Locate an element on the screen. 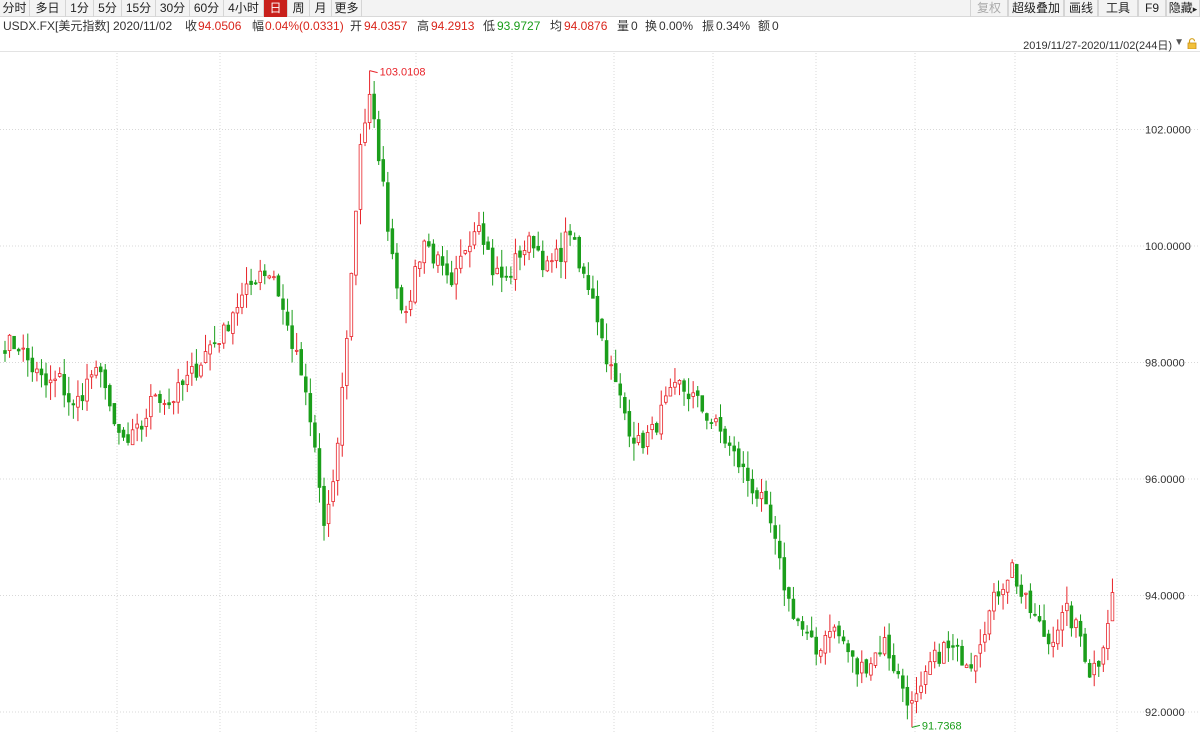 This screenshot has width=1200, height=734. avg-label: 均 is located at coordinates (556, 26).